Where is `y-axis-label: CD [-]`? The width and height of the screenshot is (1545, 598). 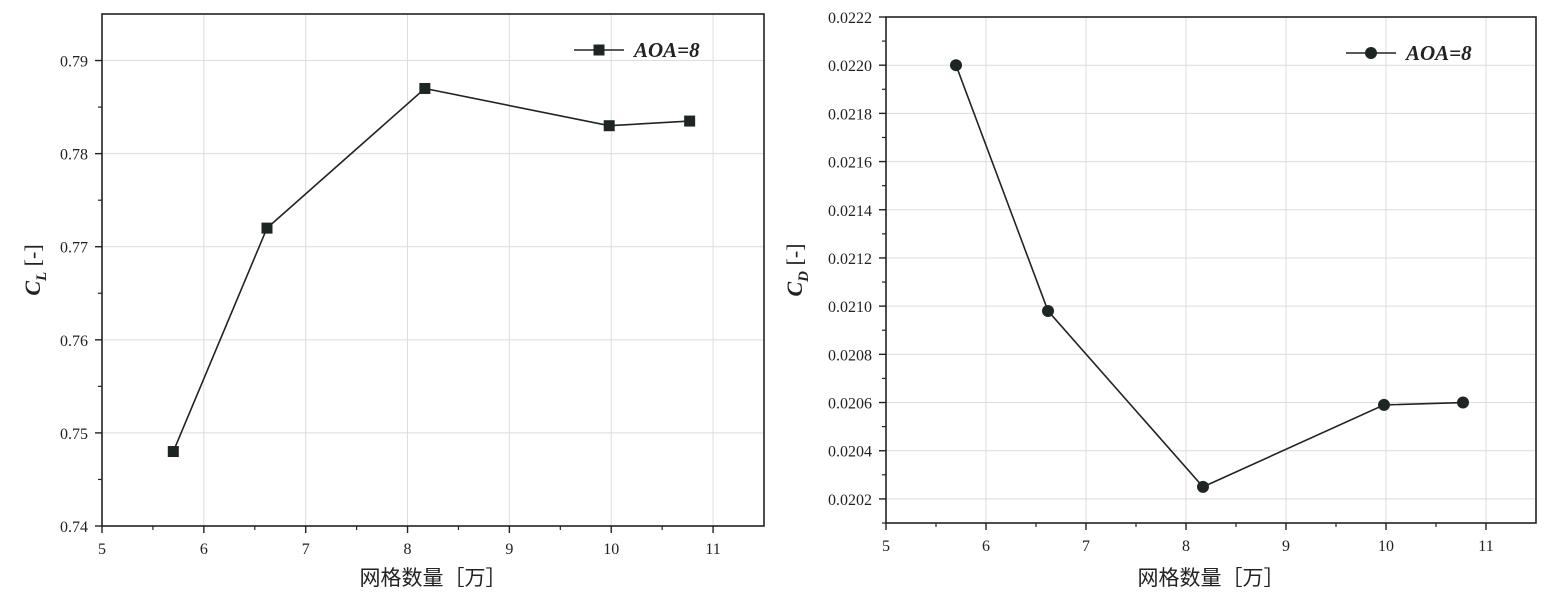 y-axis-label: CD [-] is located at coordinates (797, 269).